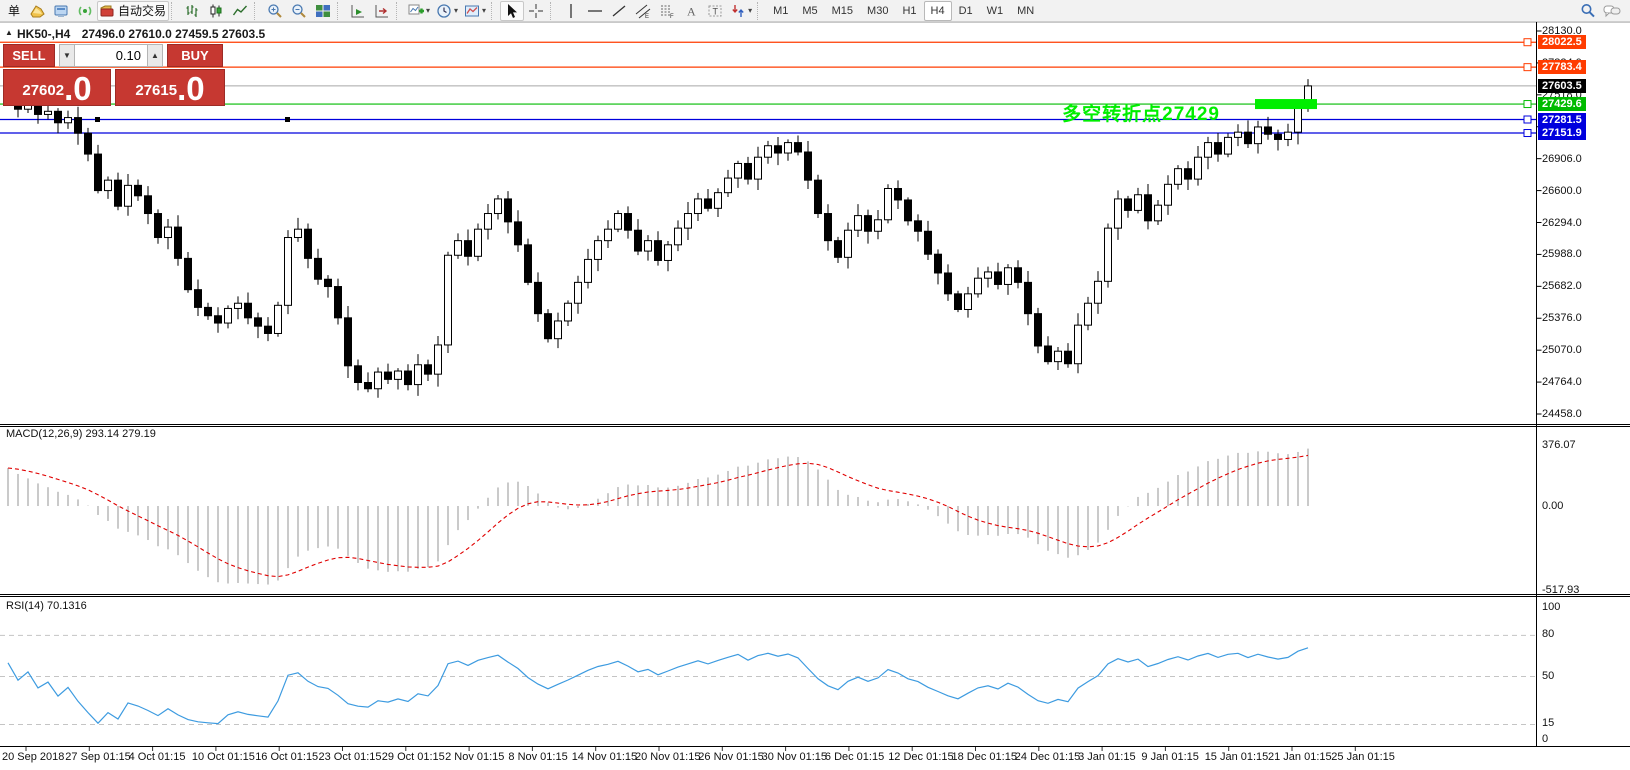 The image size is (1630, 770). I want to click on templates-button: ▾, so click(475, 11).